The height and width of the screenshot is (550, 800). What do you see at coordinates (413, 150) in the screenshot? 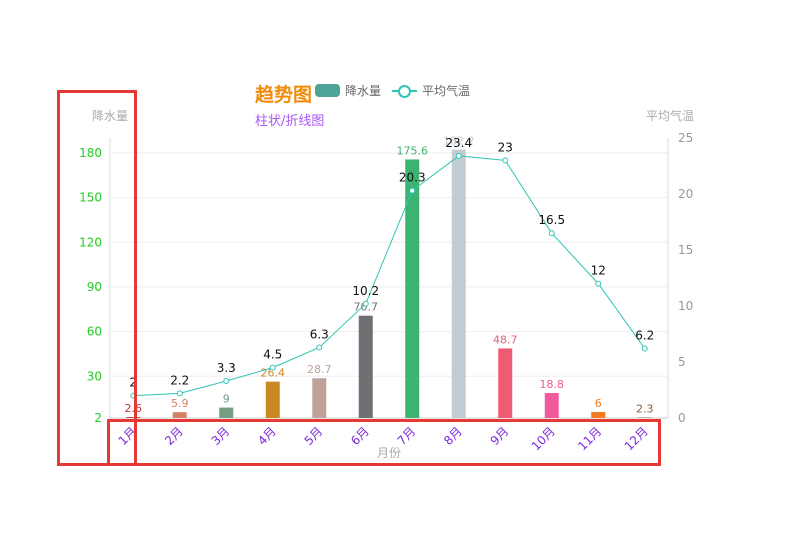
I see `bar-value-label: 175.6` at bounding box center [413, 150].